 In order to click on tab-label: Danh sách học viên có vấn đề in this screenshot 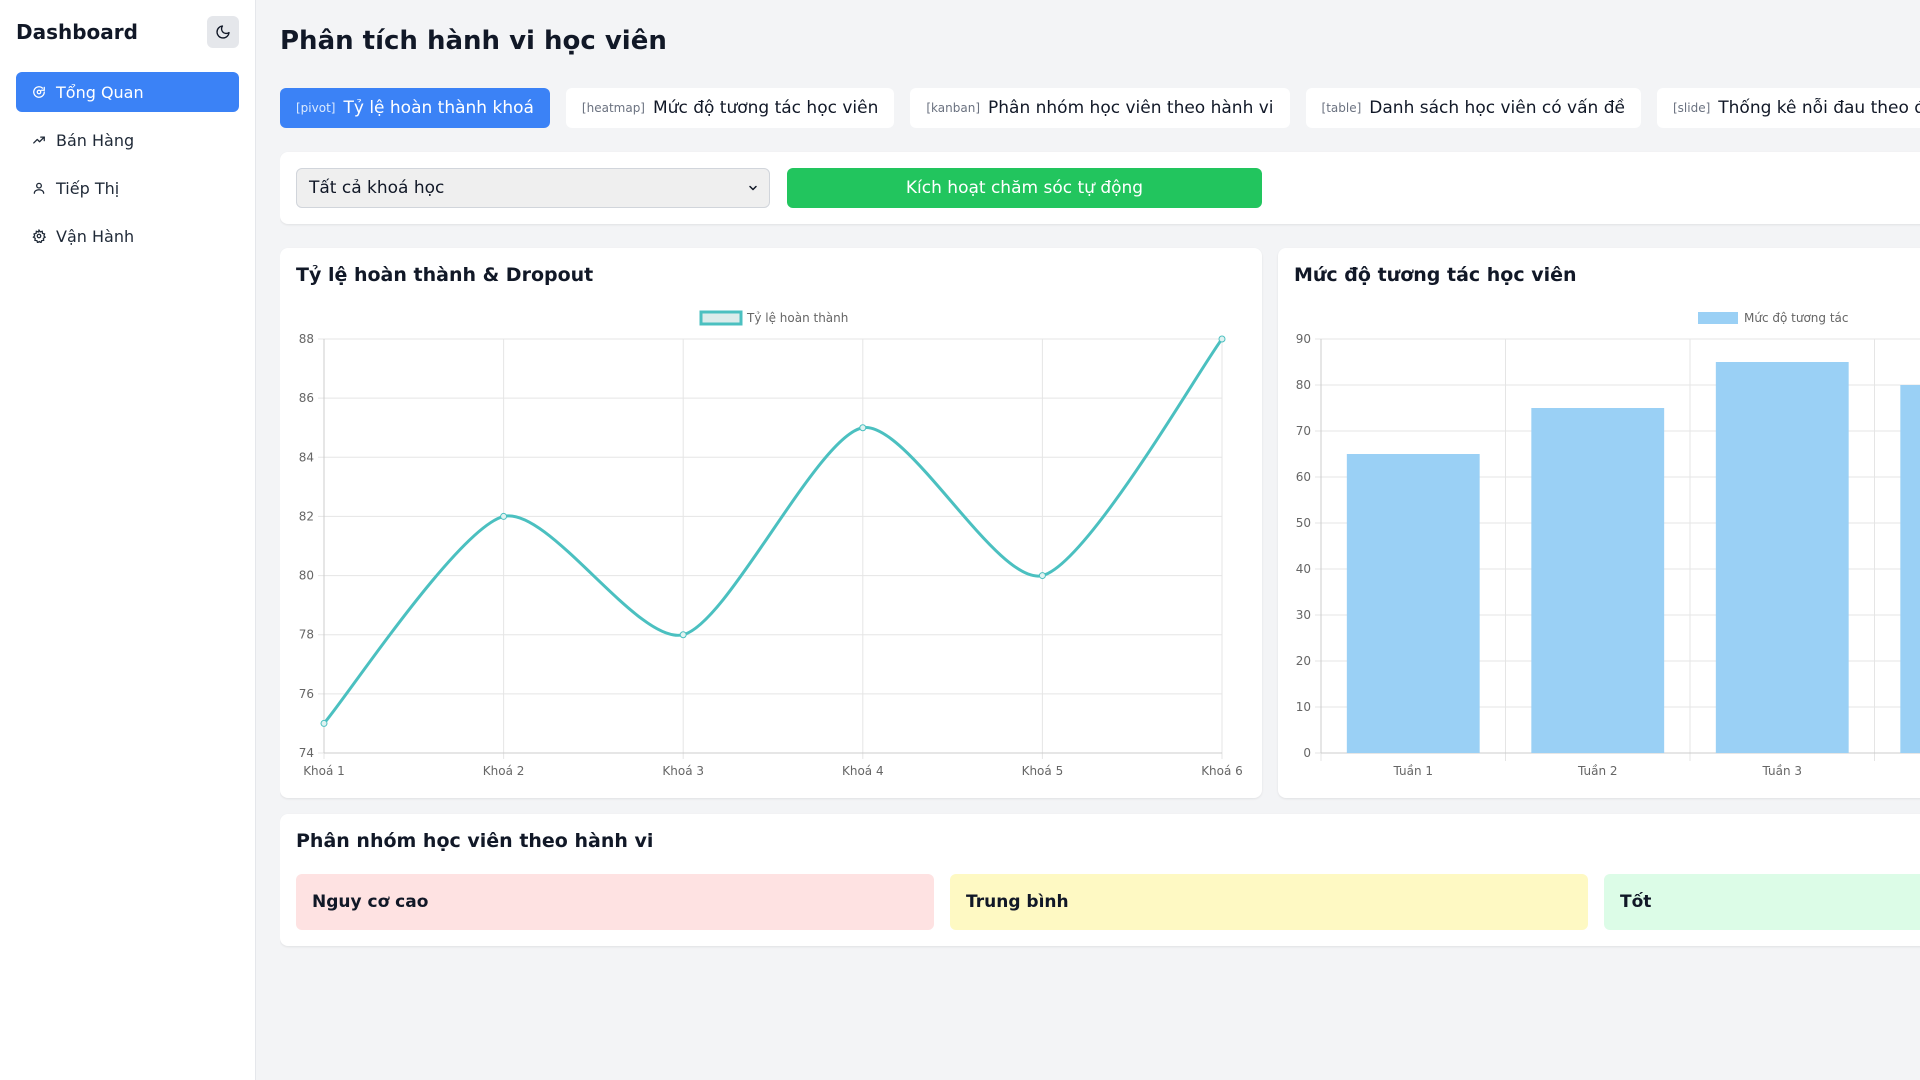, I will do `click(1497, 108)`.